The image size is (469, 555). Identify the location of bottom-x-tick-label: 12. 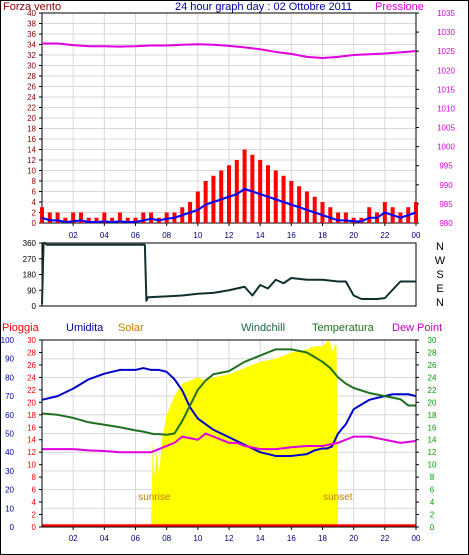
(229, 538).